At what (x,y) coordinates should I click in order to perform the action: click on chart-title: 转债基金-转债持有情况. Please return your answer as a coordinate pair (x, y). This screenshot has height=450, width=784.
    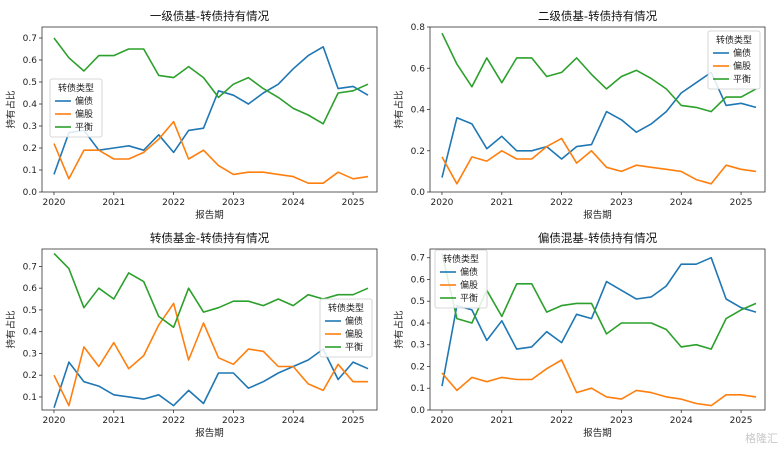
    Looking at the image, I should click on (210, 238).